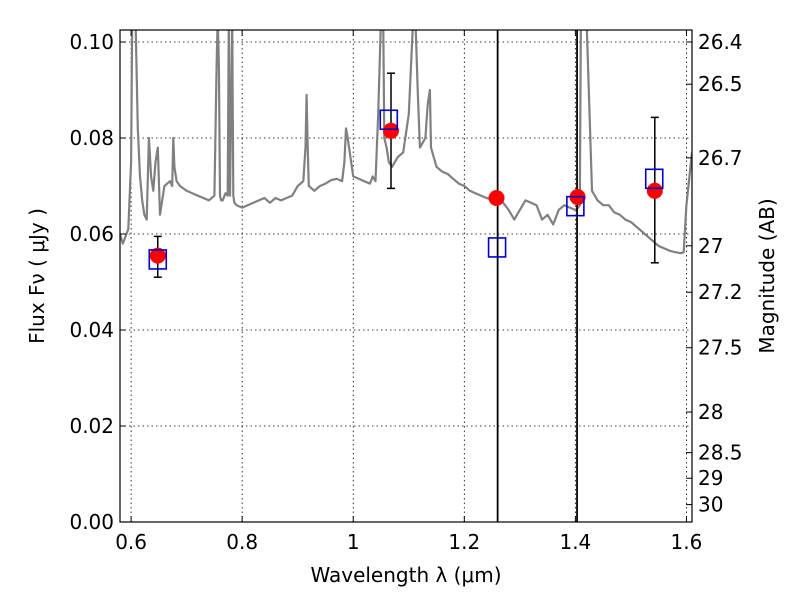  Describe the element at coordinates (710, 478) in the screenshot. I see `y2-tick-label: 29` at that location.